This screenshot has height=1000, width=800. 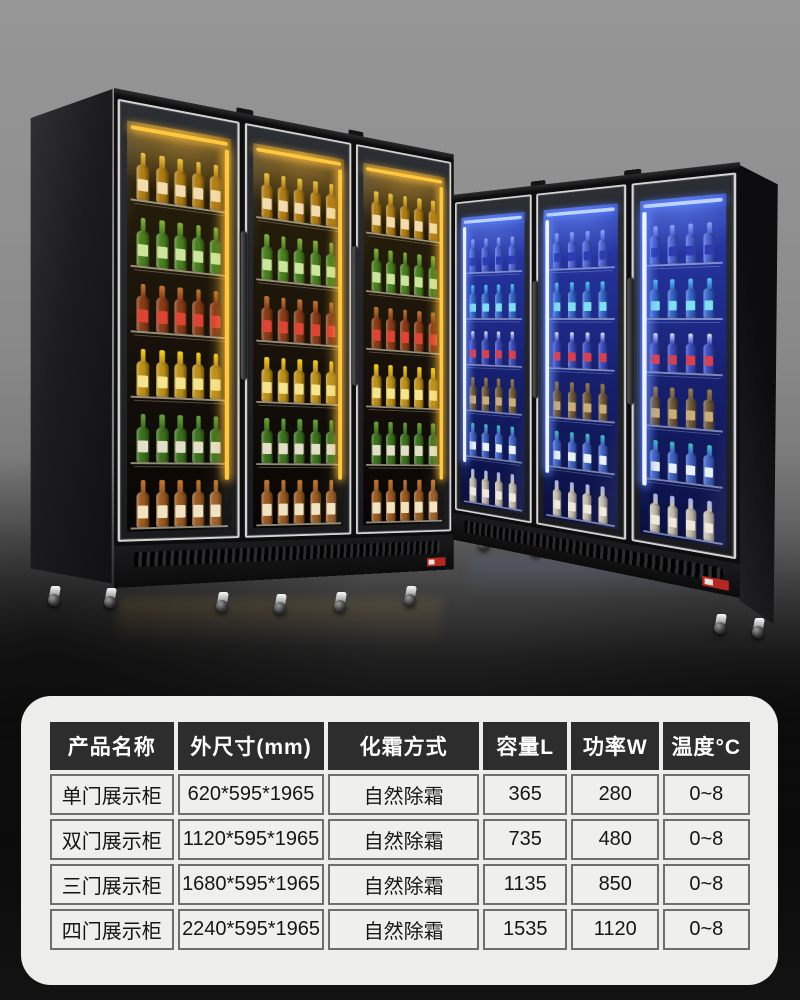 What do you see at coordinates (465, 344) in the screenshot?
I see `led-strip-side` at bounding box center [465, 344].